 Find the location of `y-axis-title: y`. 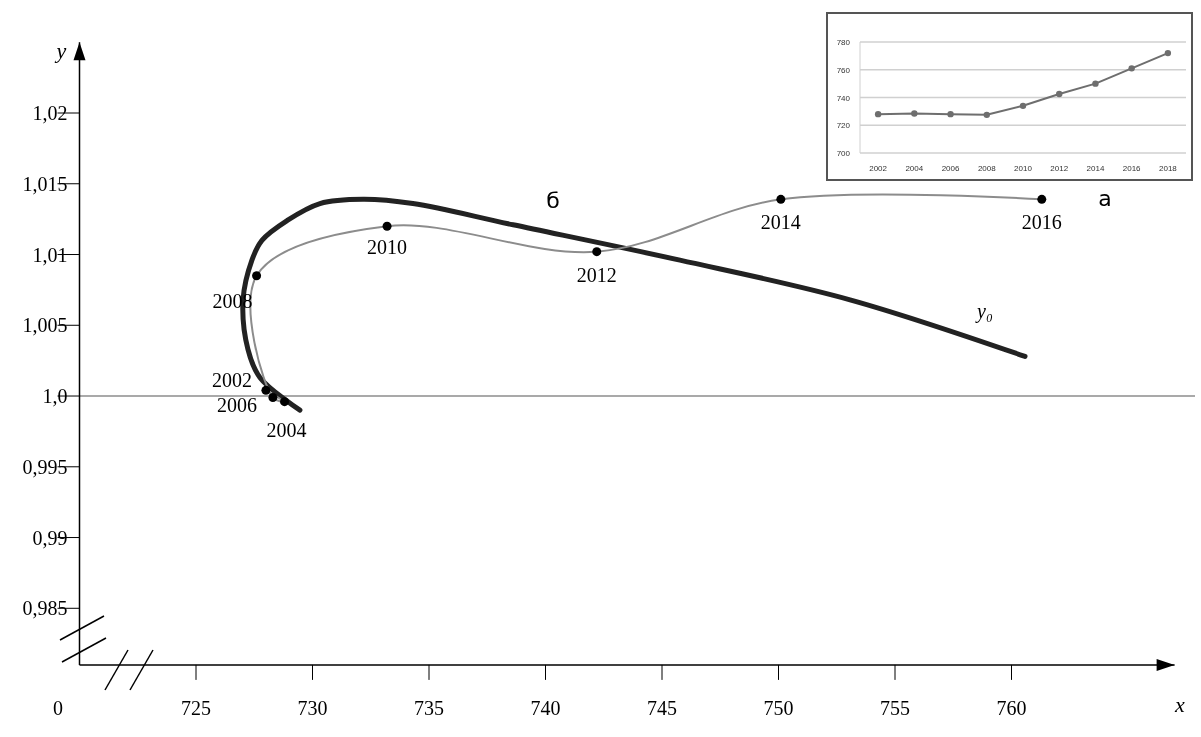

y-axis-title: y is located at coordinates (60, 50).